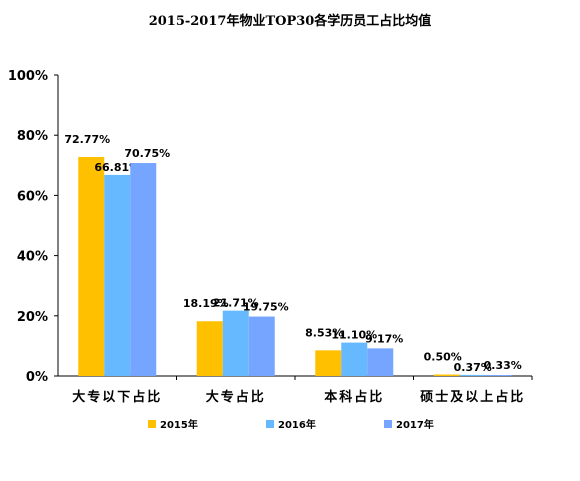 The image size is (580, 481). What do you see at coordinates (147, 153) in the screenshot?
I see `data-label: 70.75%` at bounding box center [147, 153].